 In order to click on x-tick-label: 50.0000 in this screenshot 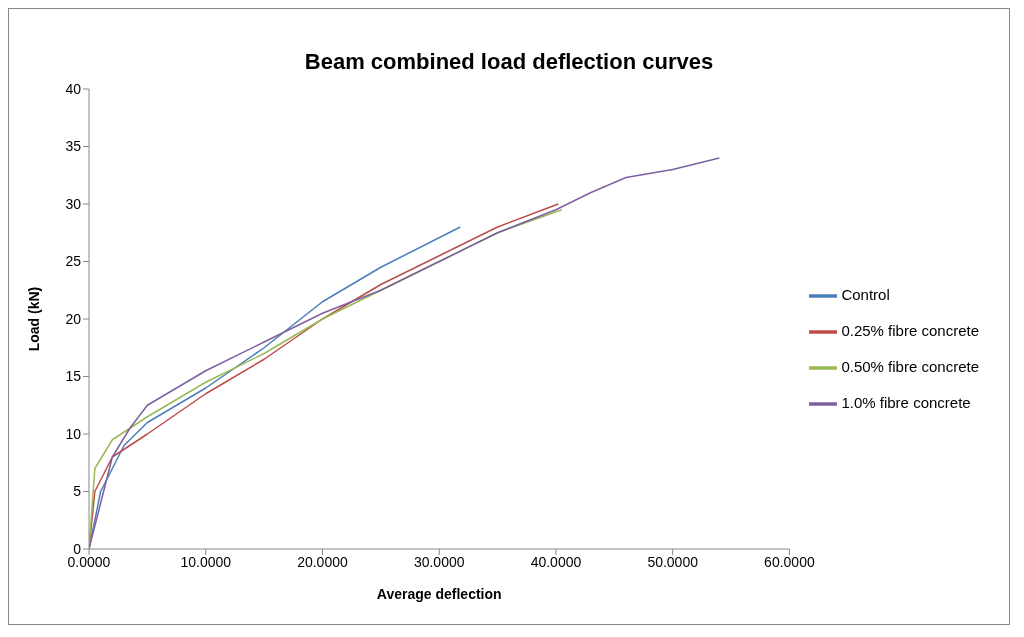, I will do `click(673, 561)`.